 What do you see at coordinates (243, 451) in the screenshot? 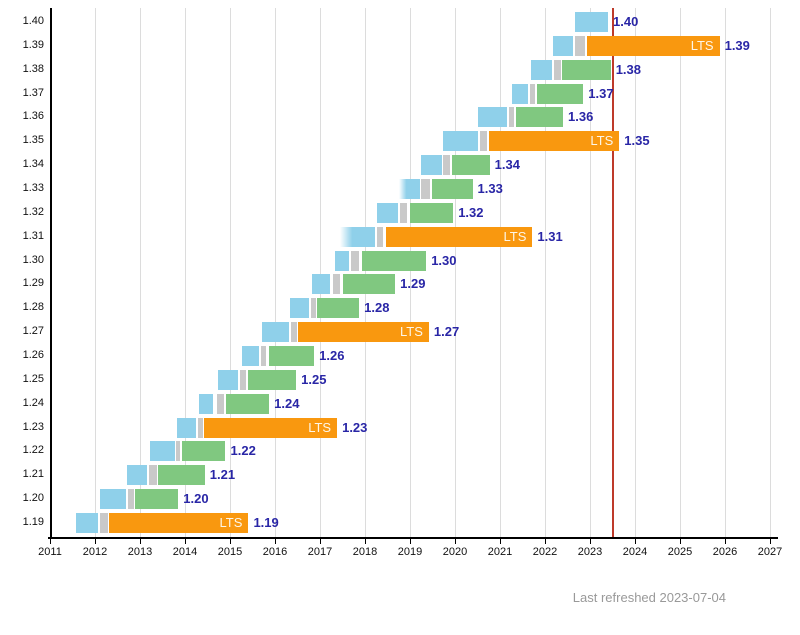
I see `version-label: 1.22` at bounding box center [243, 451].